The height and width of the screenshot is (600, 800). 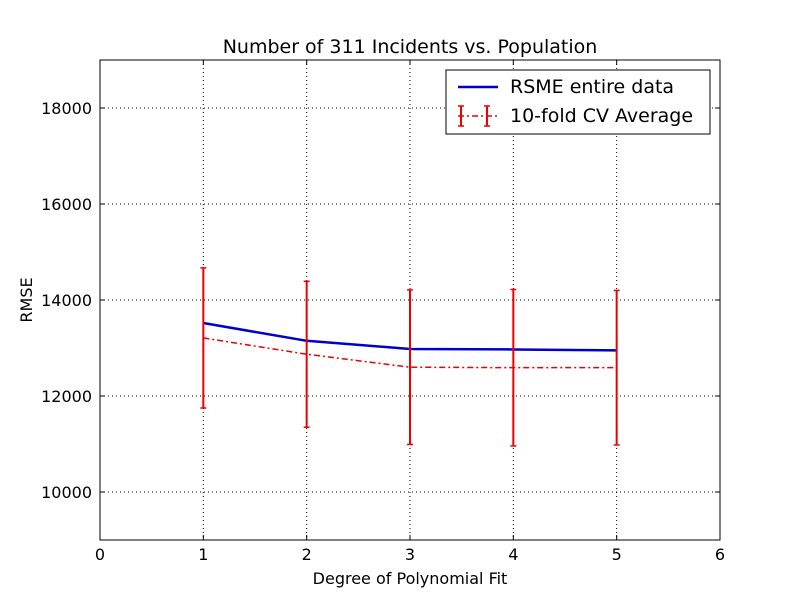 What do you see at coordinates (66, 108) in the screenshot?
I see `y-tick-label: 18000` at bounding box center [66, 108].